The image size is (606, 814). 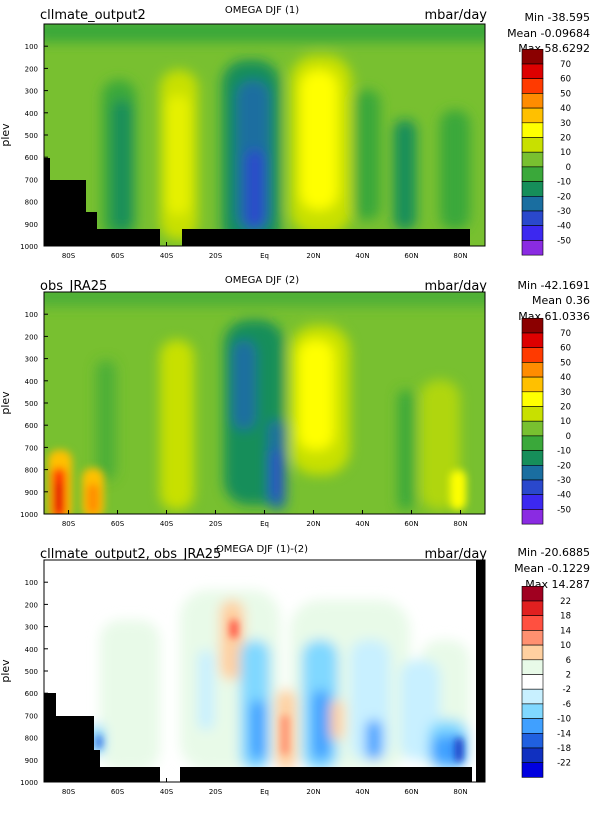 What do you see at coordinates (362, 792) in the screenshot?
I see `xtick-label: 40N` at bounding box center [362, 792].